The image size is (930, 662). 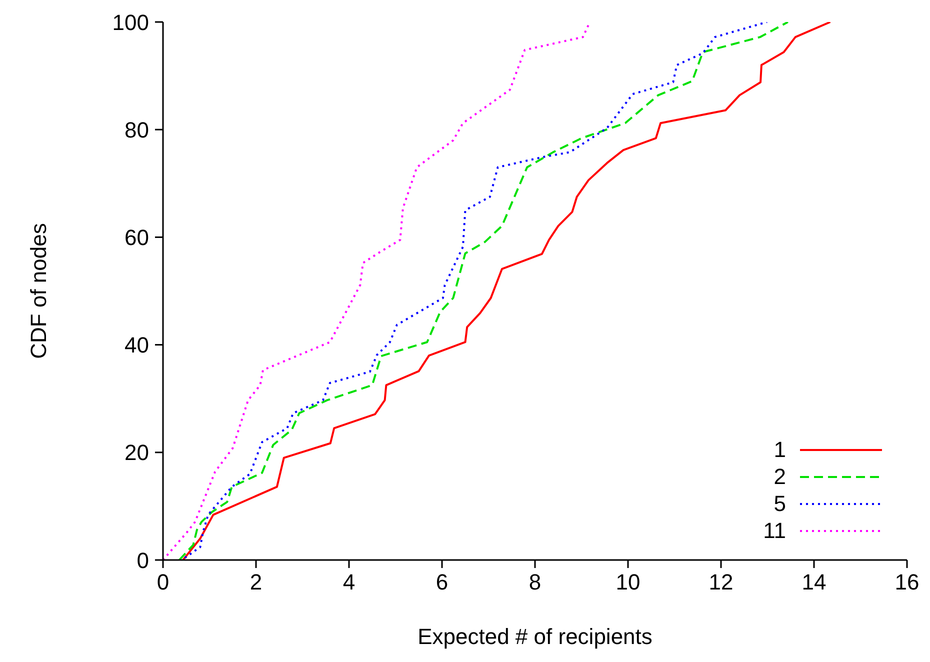 I want to click on y-tick-label: 80, so click(x=136, y=129).